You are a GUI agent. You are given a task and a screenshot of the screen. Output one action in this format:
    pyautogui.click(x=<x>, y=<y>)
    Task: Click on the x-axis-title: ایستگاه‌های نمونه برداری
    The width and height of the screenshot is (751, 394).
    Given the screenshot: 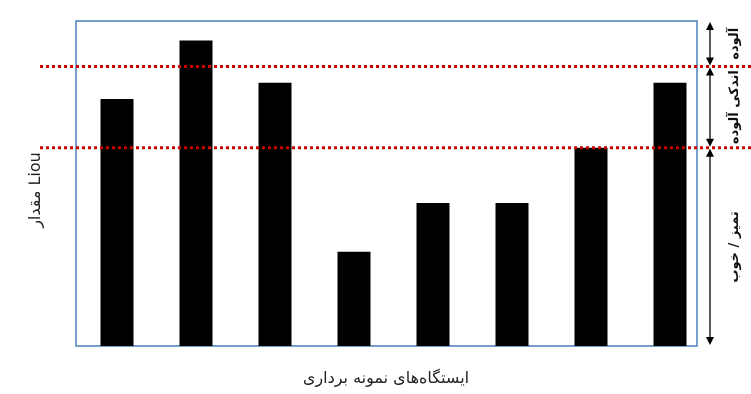 What is the action you would take?
    pyautogui.click(x=386, y=378)
    